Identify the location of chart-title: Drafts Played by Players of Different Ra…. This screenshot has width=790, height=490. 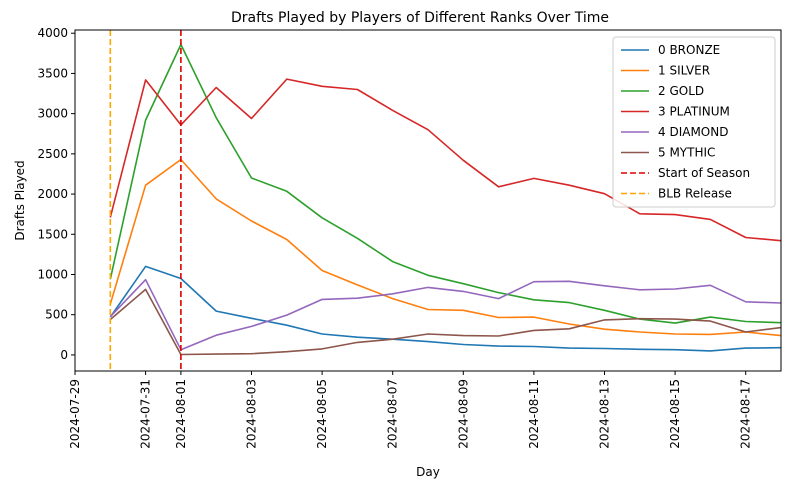
(420, 18).